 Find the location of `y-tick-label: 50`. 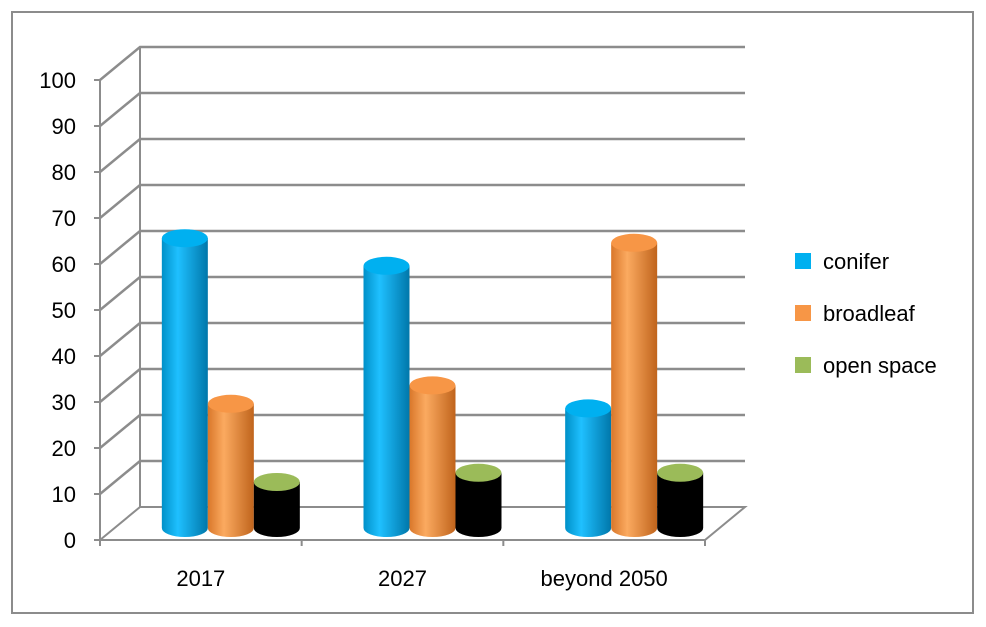

y-tick-label: 50 is located at coordinates (64, 310).